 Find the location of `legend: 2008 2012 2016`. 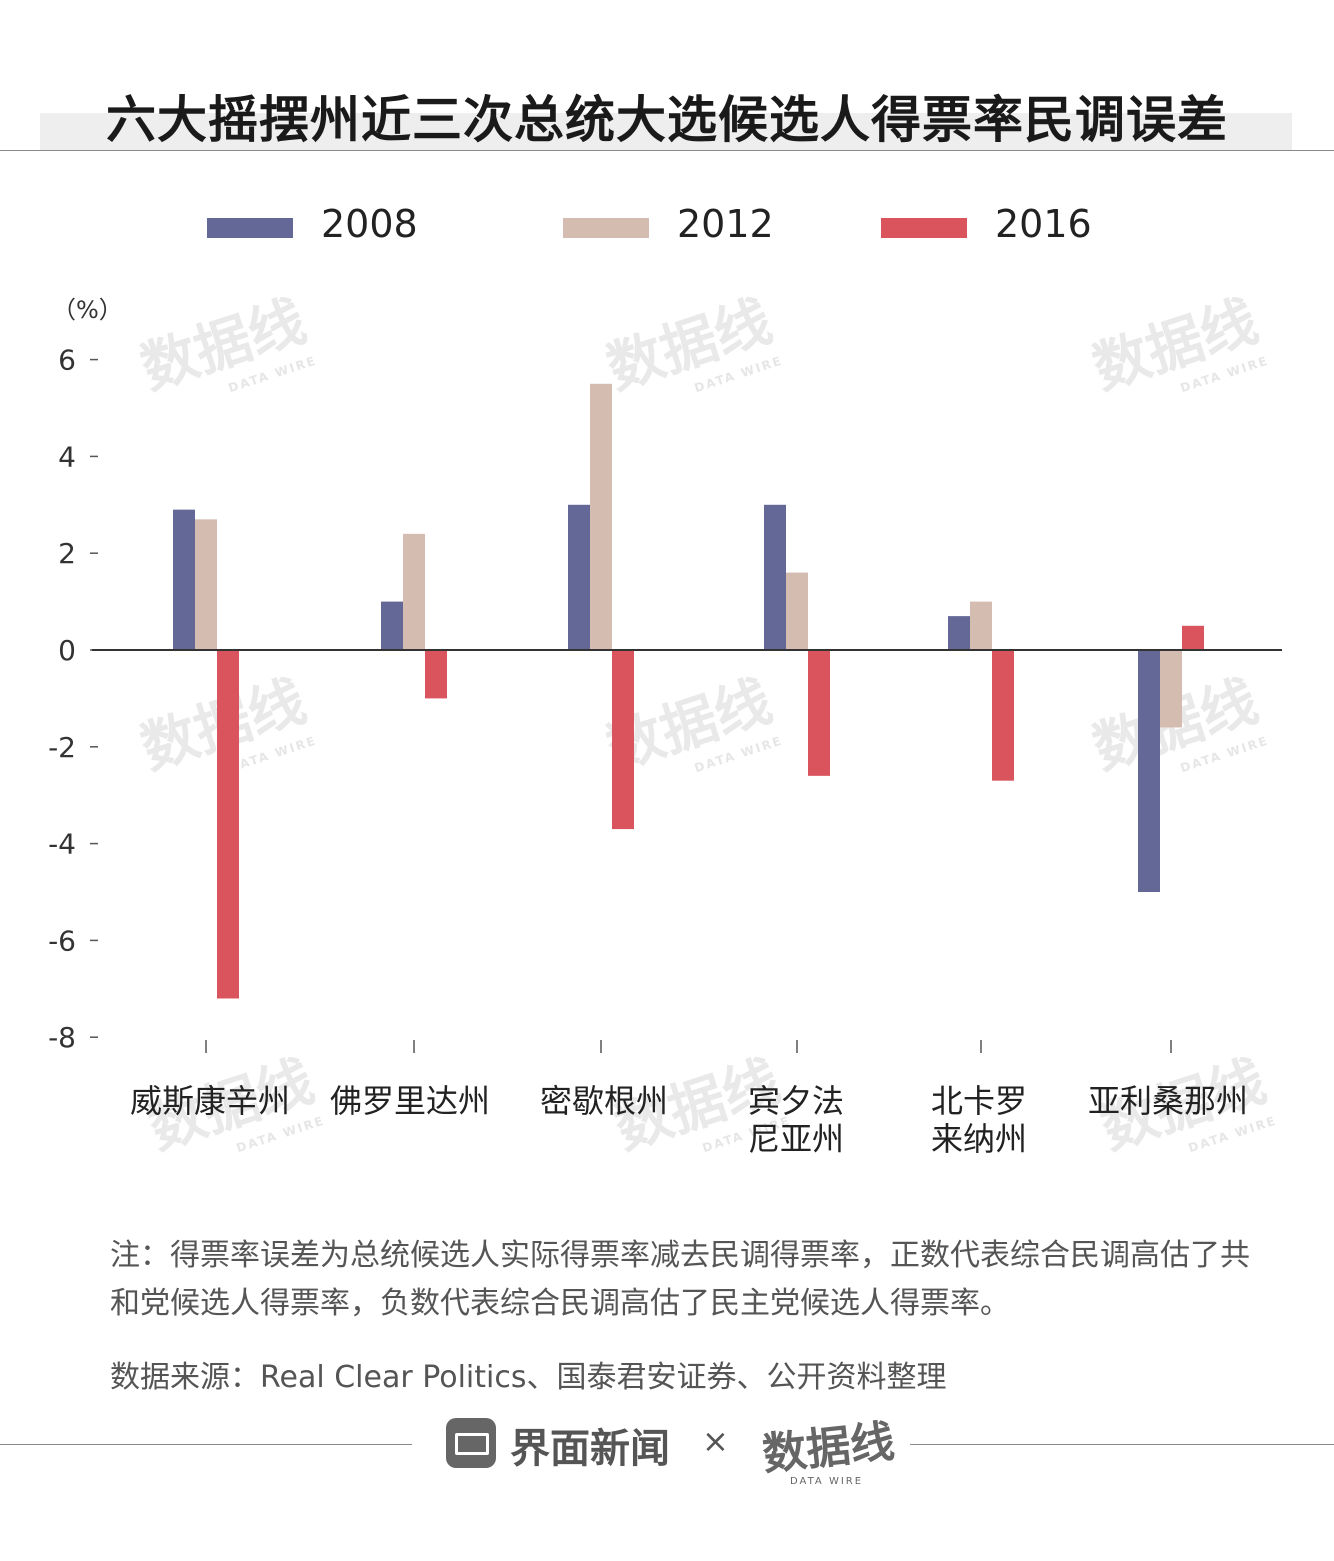

legend: 2008 2012 2016 is located at coordinates (667, 230).